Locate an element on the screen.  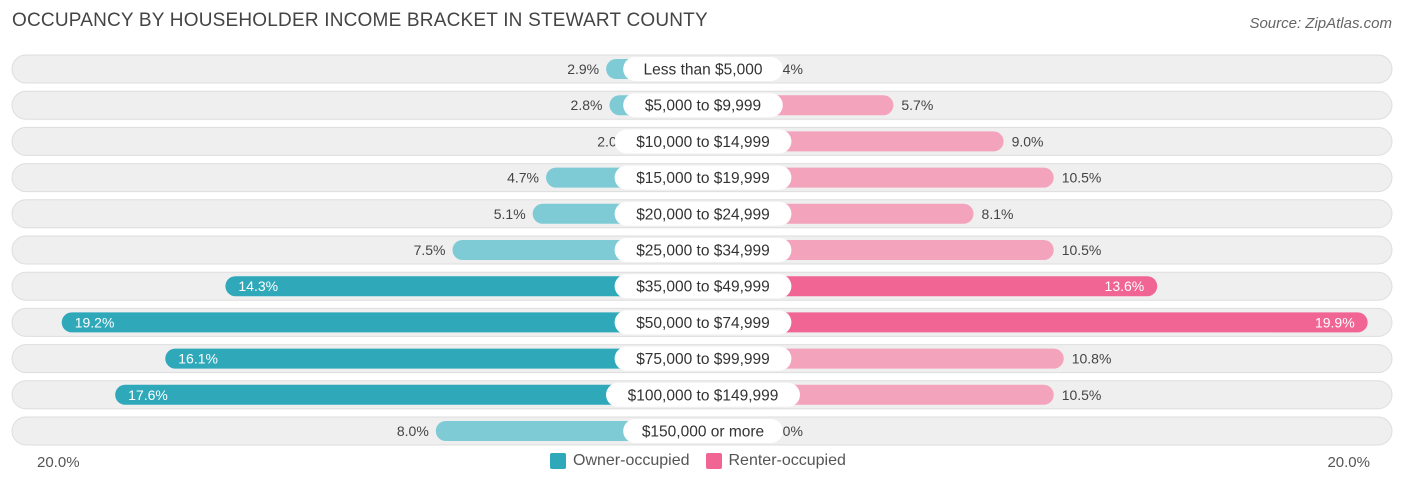
category-label: Less than $5,000 is located at coordinates (703, 70).